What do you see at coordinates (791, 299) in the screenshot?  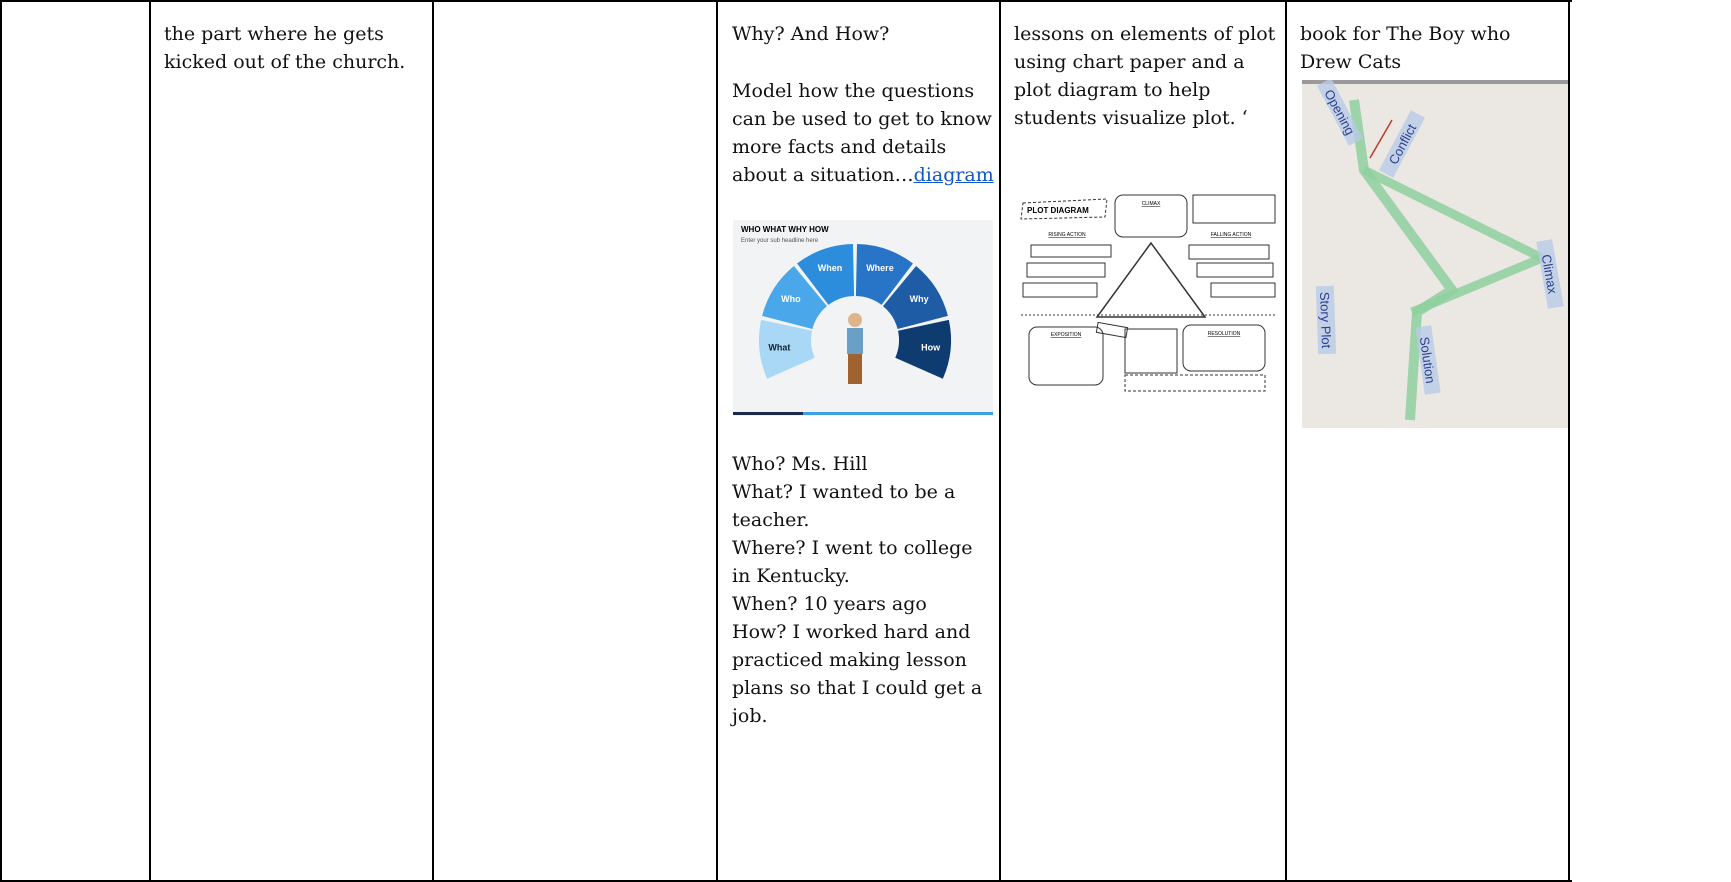 I see `segment-label: Who` at bounding box center [791, 299].